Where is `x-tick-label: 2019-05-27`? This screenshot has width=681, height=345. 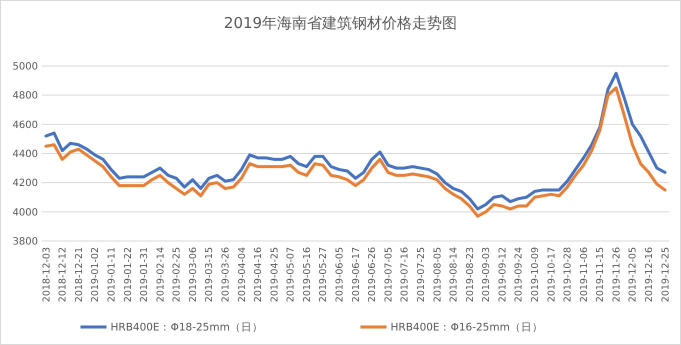
x-tick-label: 2019-05-27 is located at coordinates (324, 274).